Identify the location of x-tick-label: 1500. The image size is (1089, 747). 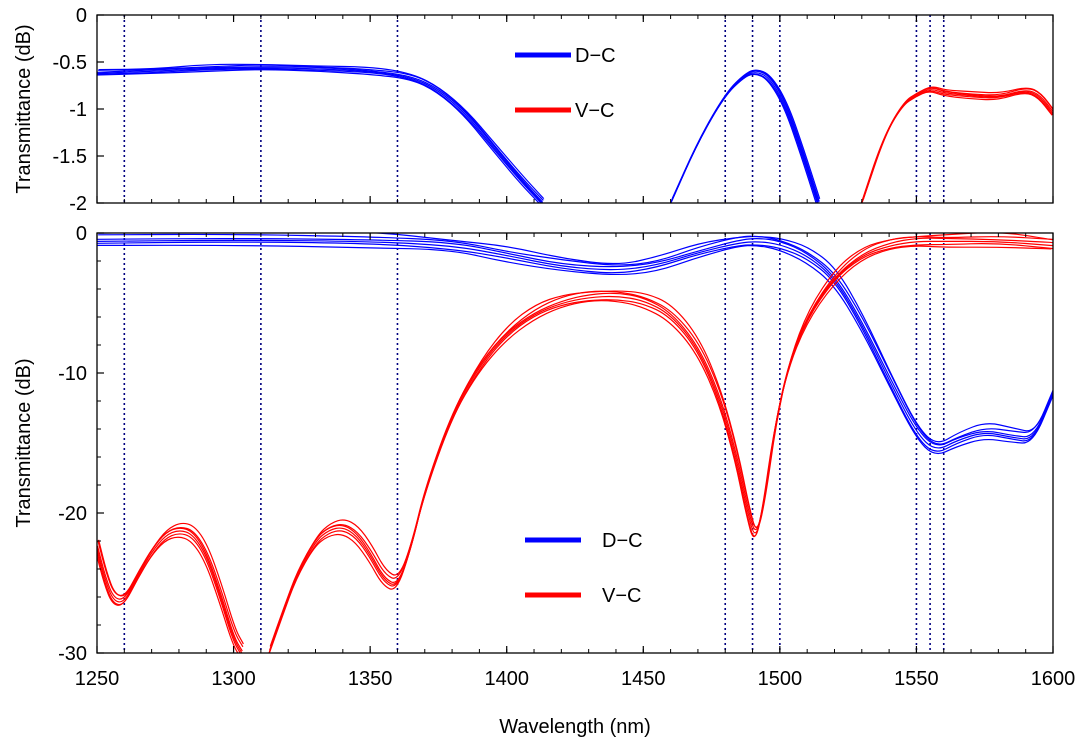
(780, 679).